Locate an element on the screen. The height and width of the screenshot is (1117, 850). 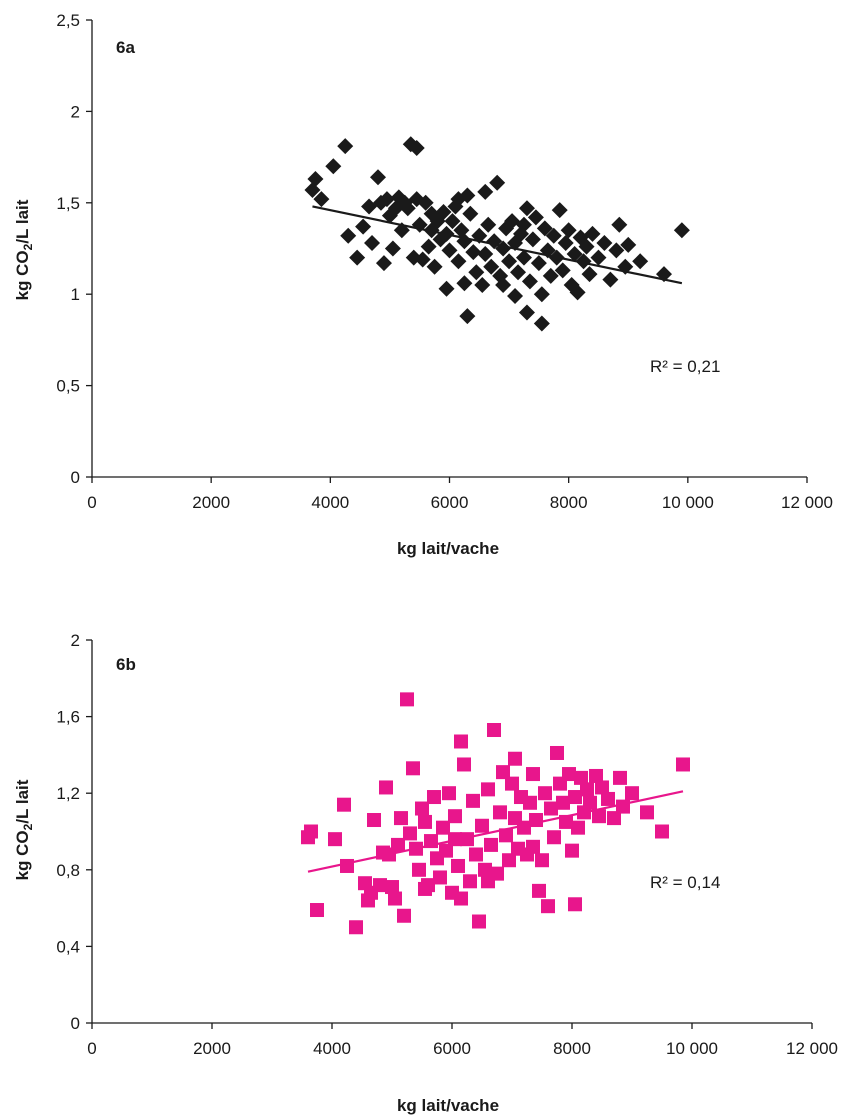
trendline-6b is located at coordinates (495, 831).